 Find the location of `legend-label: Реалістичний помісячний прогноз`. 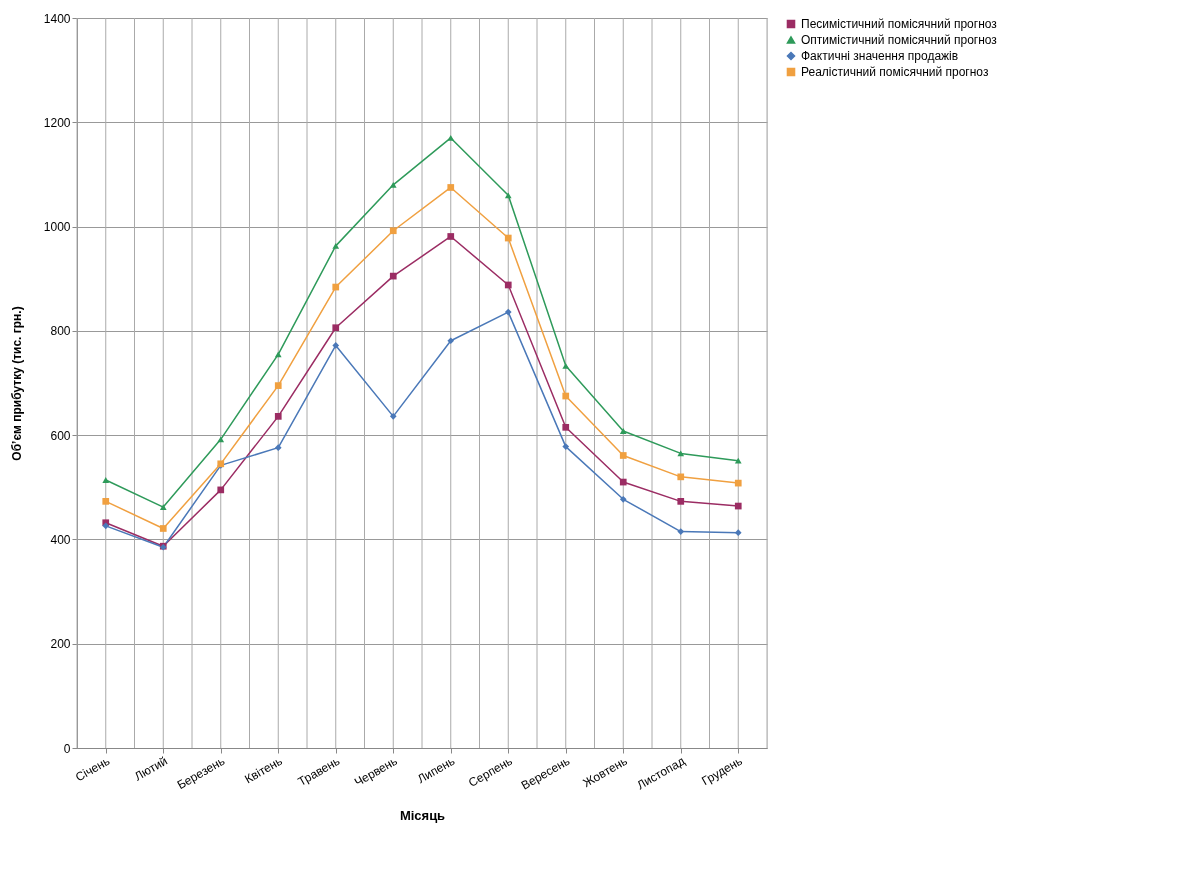

legend-label: Реалістичний помісячний прогноз is located at coordinates (895, 72).